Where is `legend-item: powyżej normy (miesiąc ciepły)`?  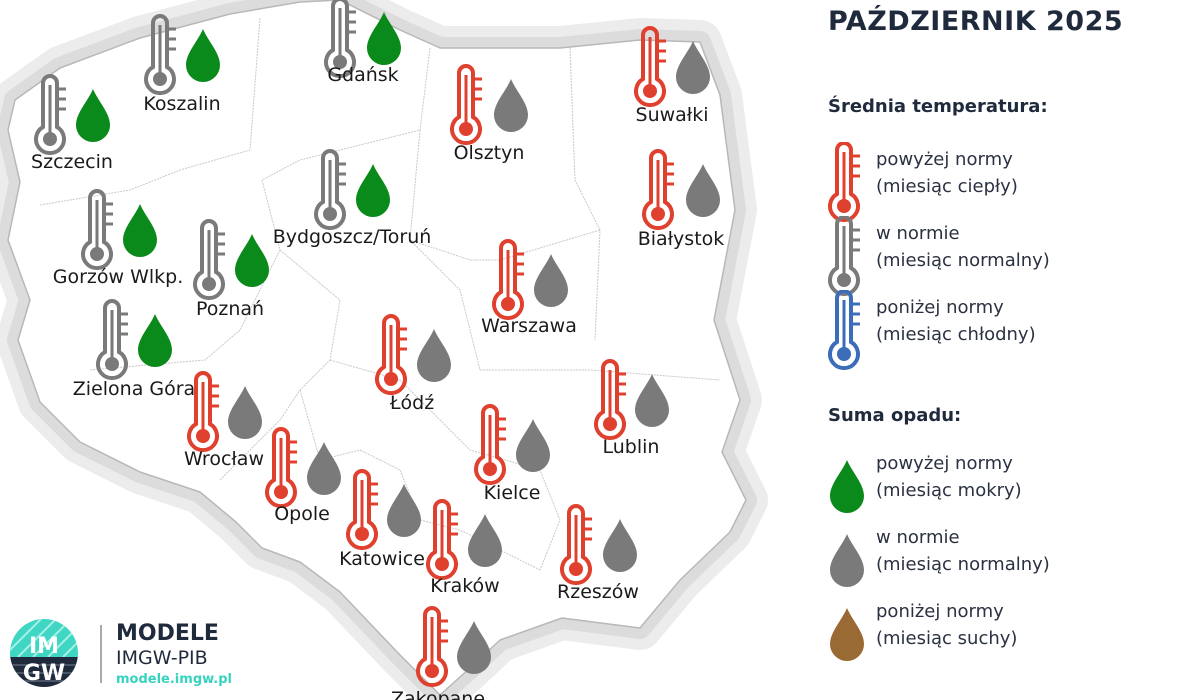
legend-item: powyżej normy (miesiąc ciepły) is located at coordinates (1008, 182).